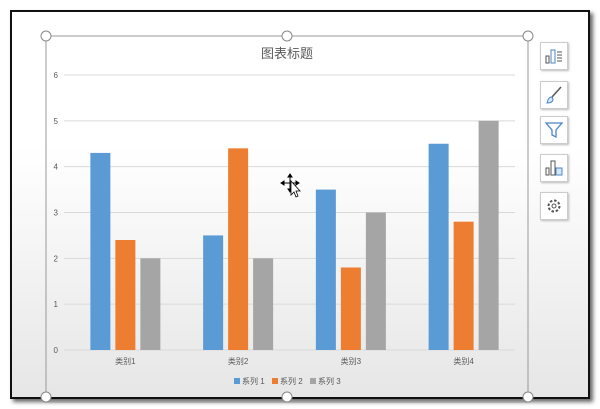 Image resolution: width=600 pixels, height=409 pixels. What do you see at coordinates (253, 381) in the screenshot?
I see `legend-label: 系列 1` at bounding box center [253, 381].